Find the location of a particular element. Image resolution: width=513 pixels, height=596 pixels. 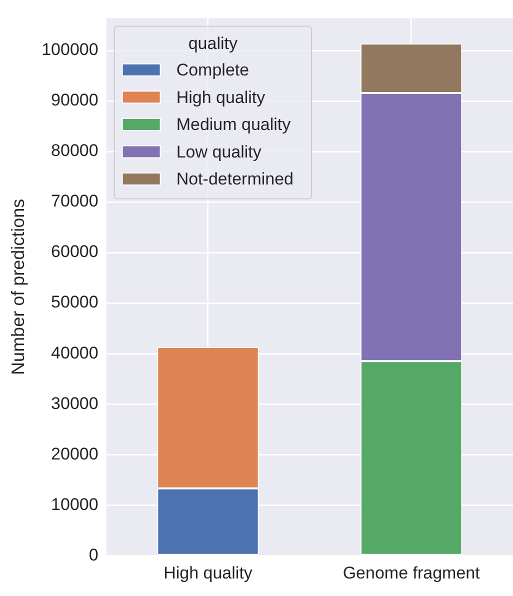

x-tick-label: Genome fragment is located at coordinates (411, 572).